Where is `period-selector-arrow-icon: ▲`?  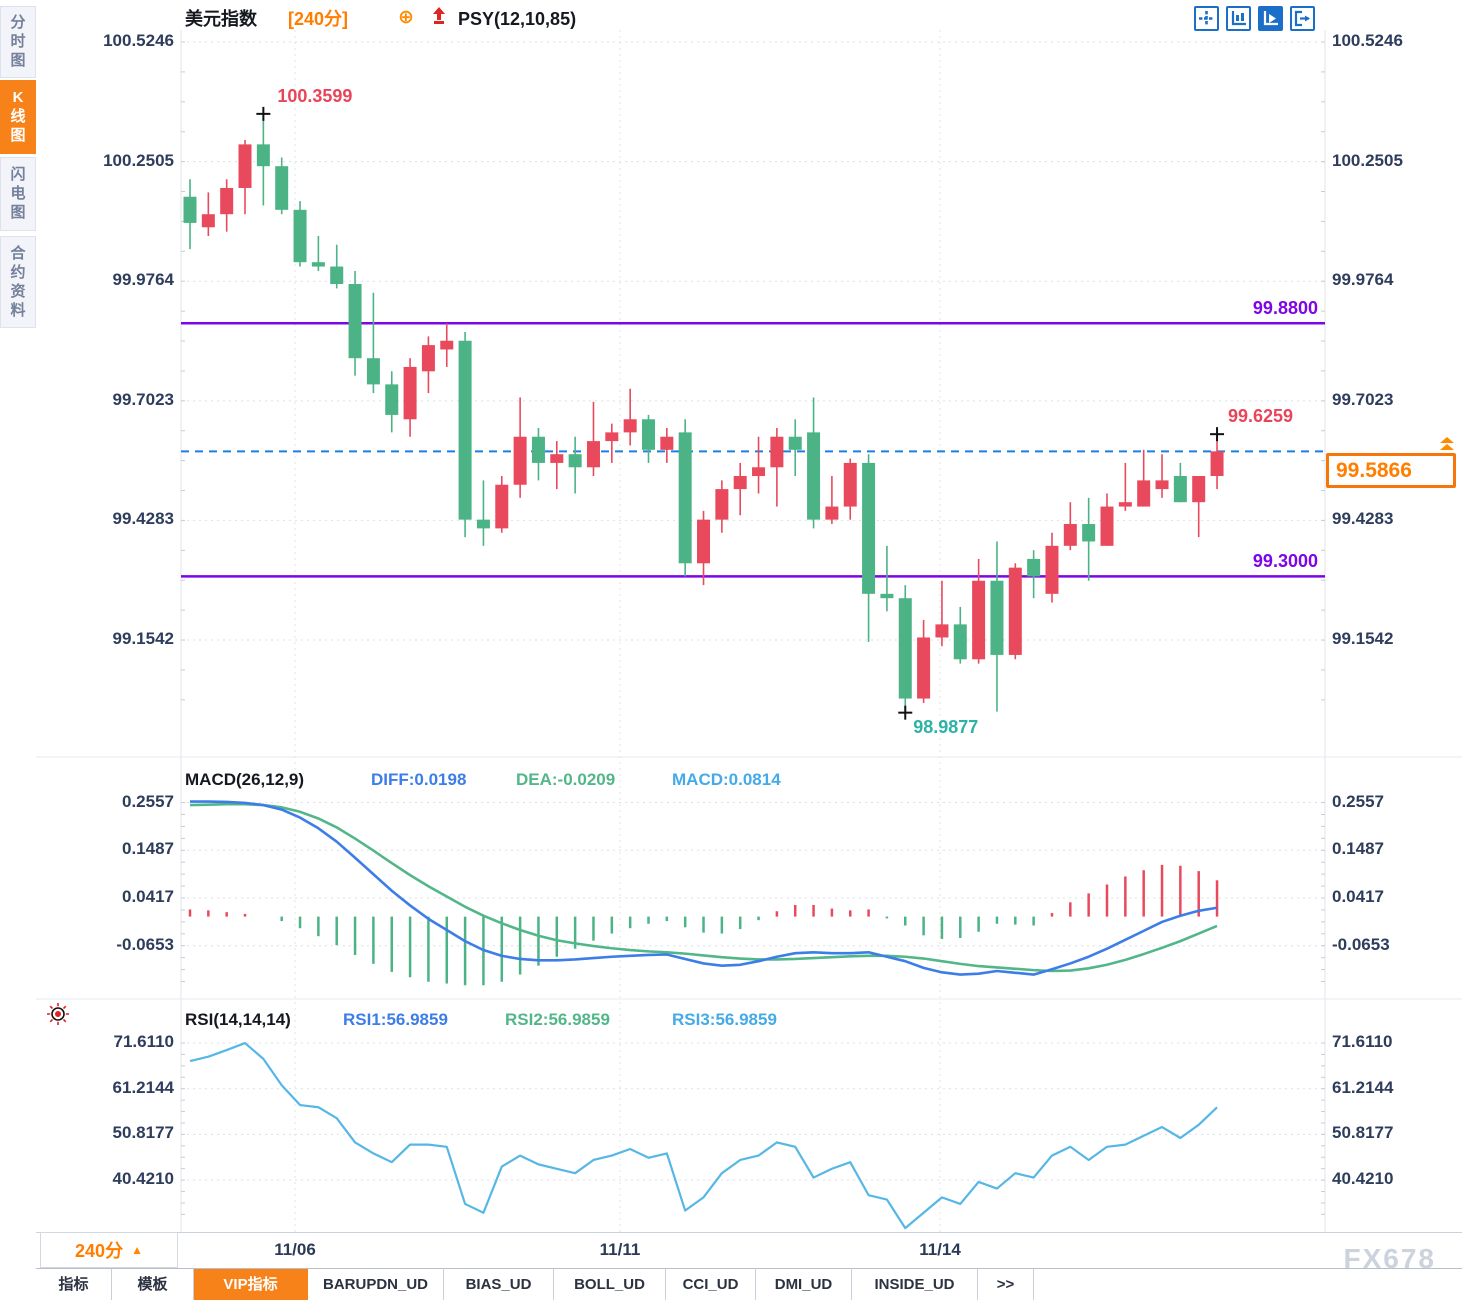
period-selector-arrow-icon: ▲ is located at coordinates (137, 1250).